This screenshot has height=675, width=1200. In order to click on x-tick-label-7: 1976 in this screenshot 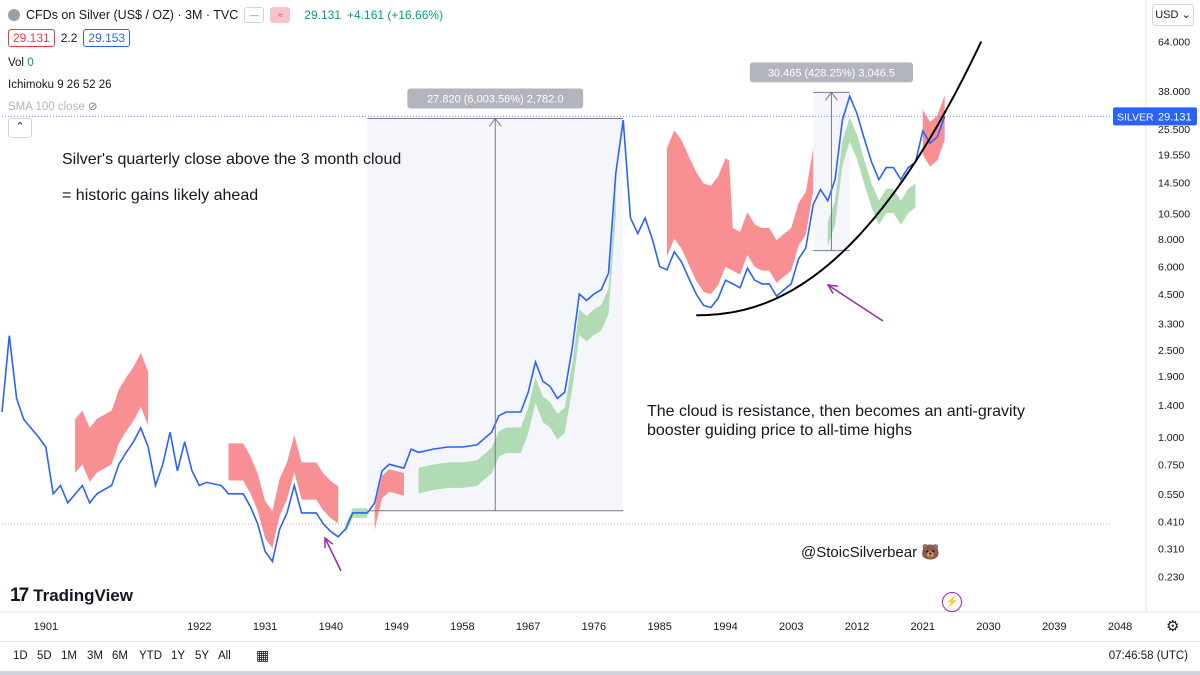, I will do `click(594, 627)`.